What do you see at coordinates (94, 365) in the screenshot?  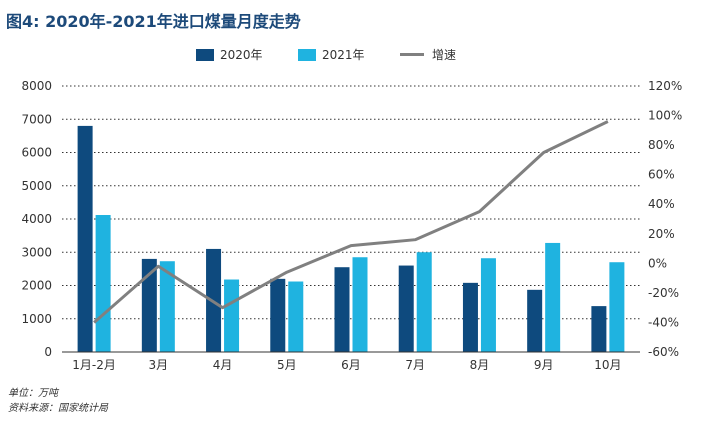 I see `x-tick-label: 1月-2月` at bounding box center [94, 365].